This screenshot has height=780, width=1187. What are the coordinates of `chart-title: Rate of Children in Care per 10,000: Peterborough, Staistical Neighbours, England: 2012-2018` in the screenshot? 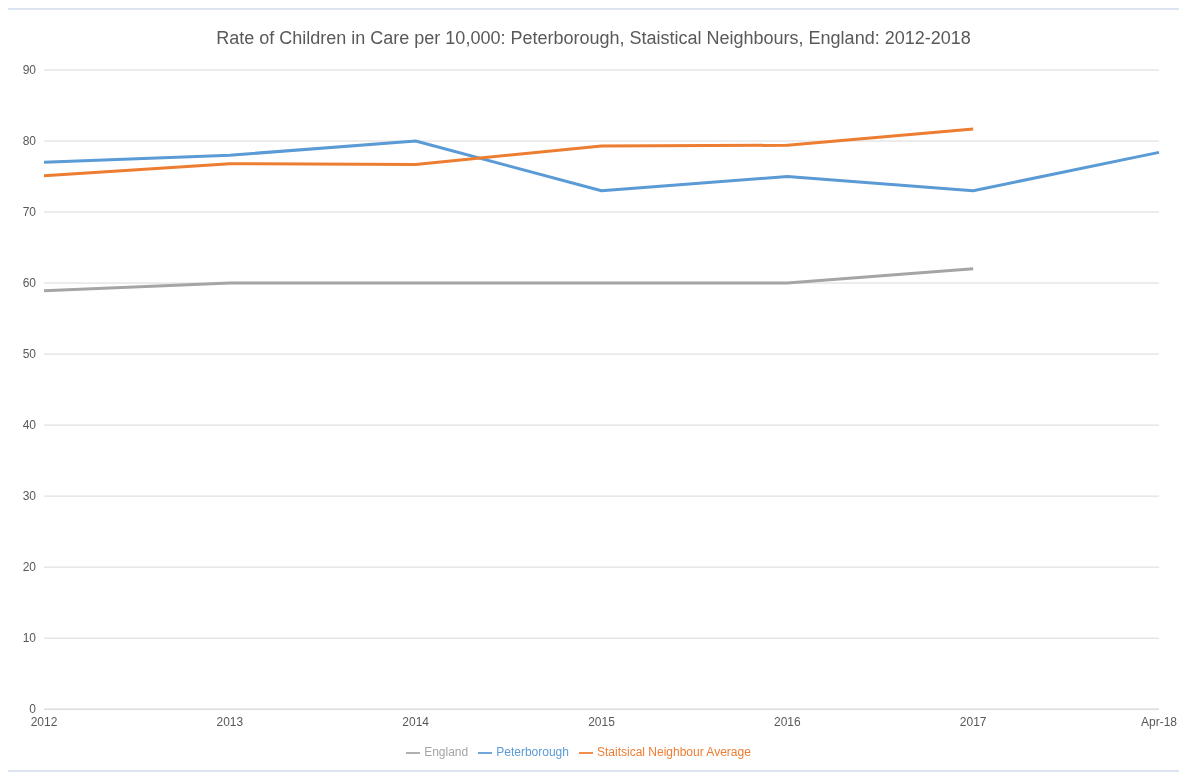 It's located at (593, 38).